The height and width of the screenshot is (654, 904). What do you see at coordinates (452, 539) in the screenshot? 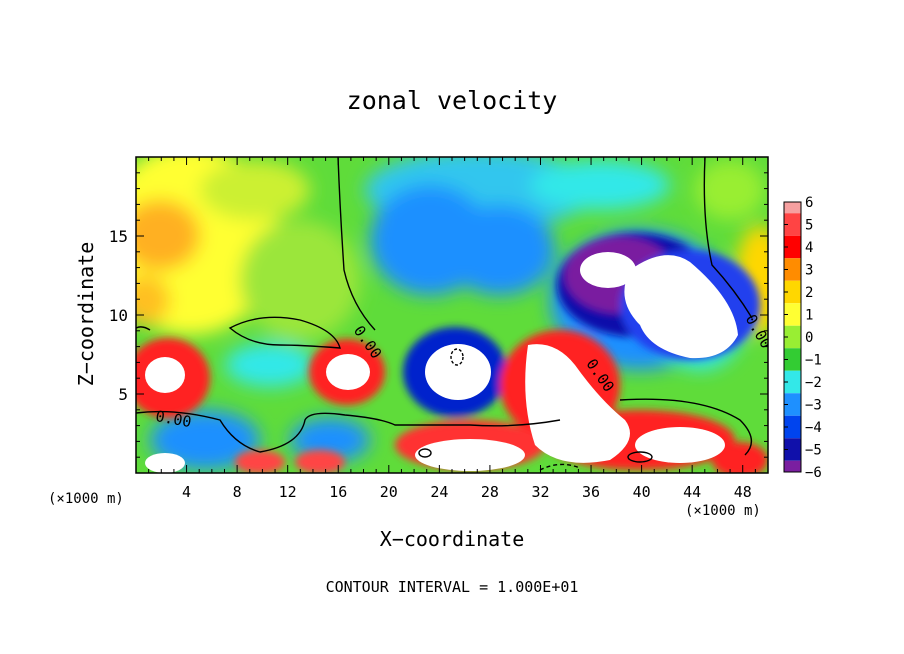
I see `x-axis-label: X−coordinate` at bounding box center [452, 539].